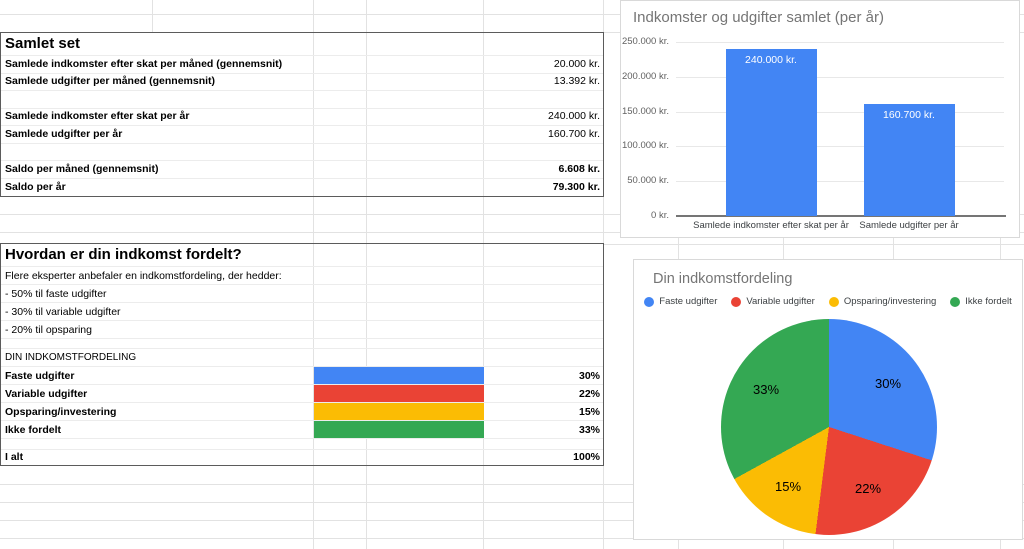  I want to click on y-axis-tick-label: 0 kr., so click(660, 215).